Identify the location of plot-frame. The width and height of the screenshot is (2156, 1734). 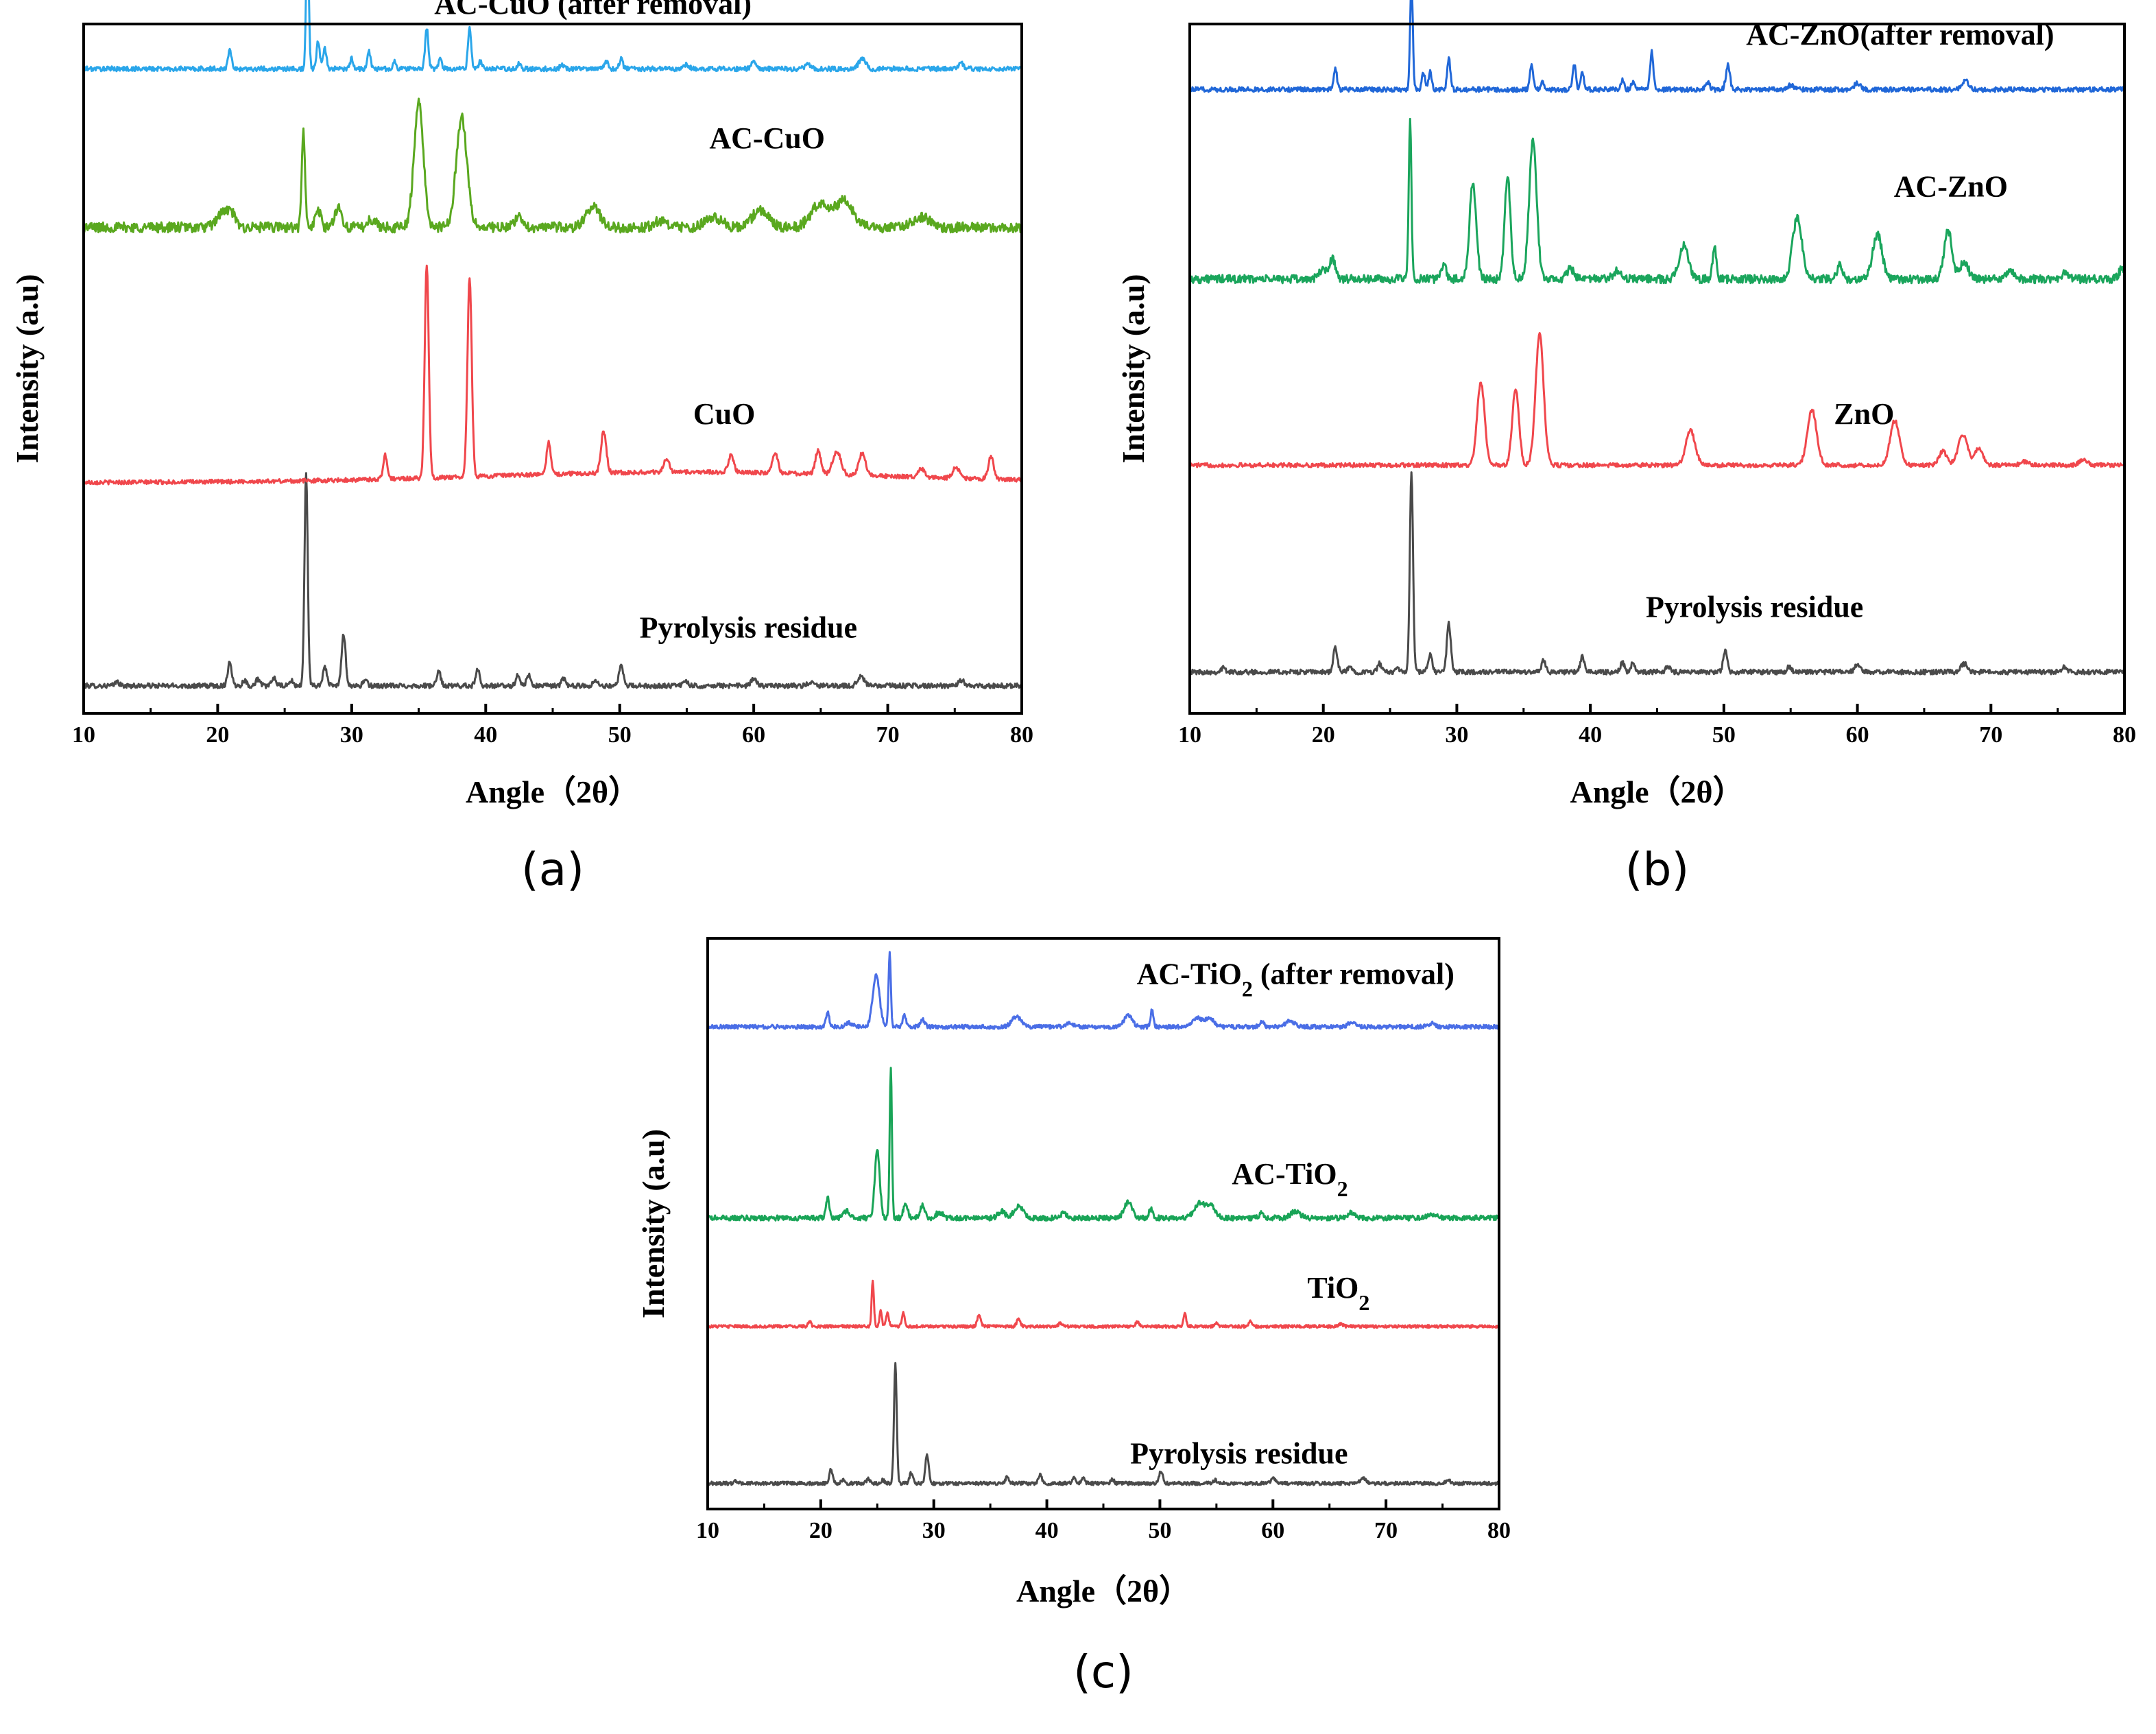
(1103, 1223).